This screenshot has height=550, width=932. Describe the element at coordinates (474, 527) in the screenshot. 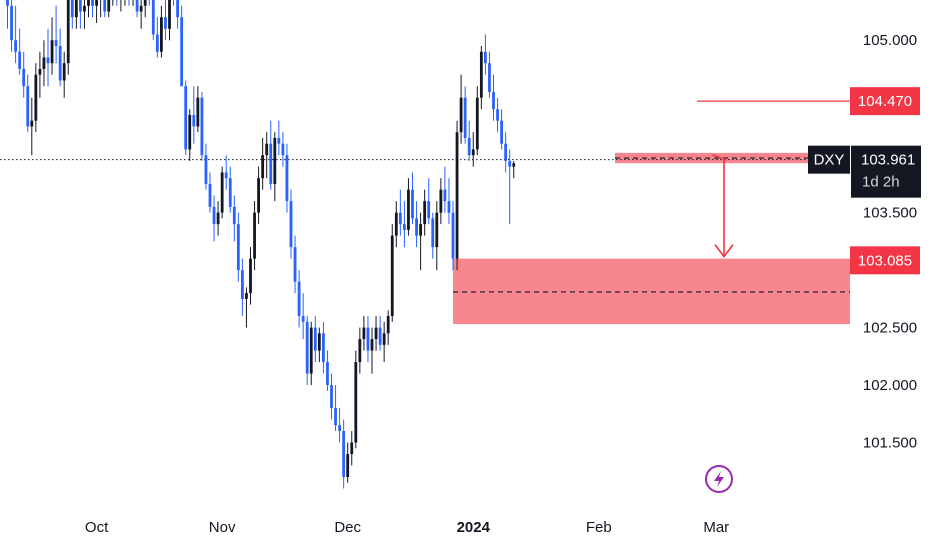

I see `time-tick-label: 2024` at that location.